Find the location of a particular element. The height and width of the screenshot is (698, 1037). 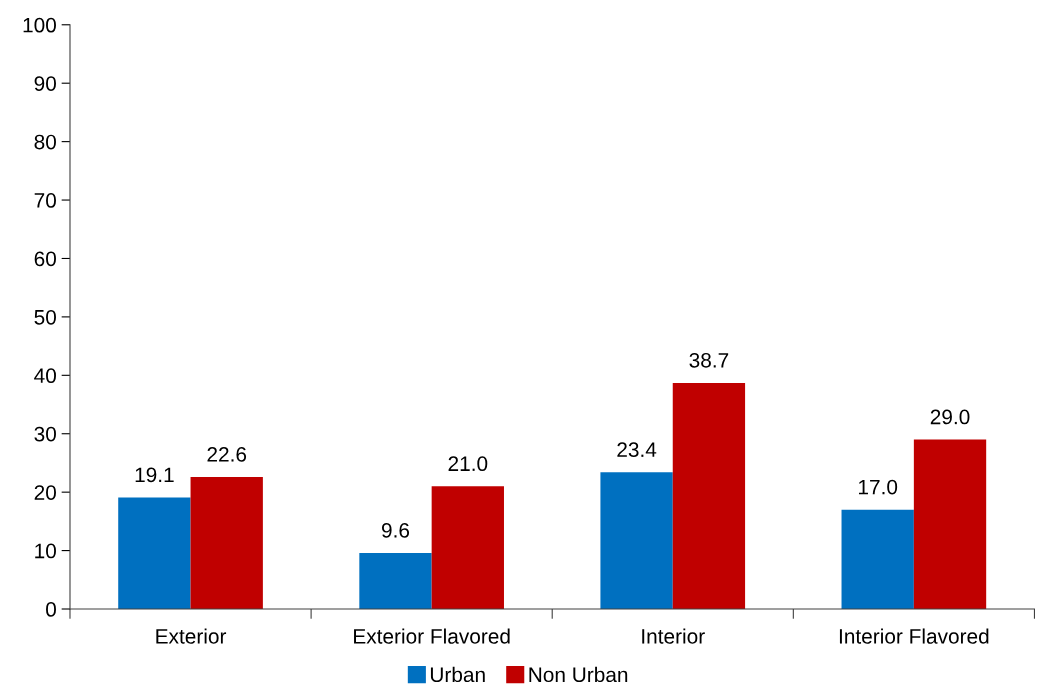

x-tick-label: Interior is located at coordinates (673, 636).